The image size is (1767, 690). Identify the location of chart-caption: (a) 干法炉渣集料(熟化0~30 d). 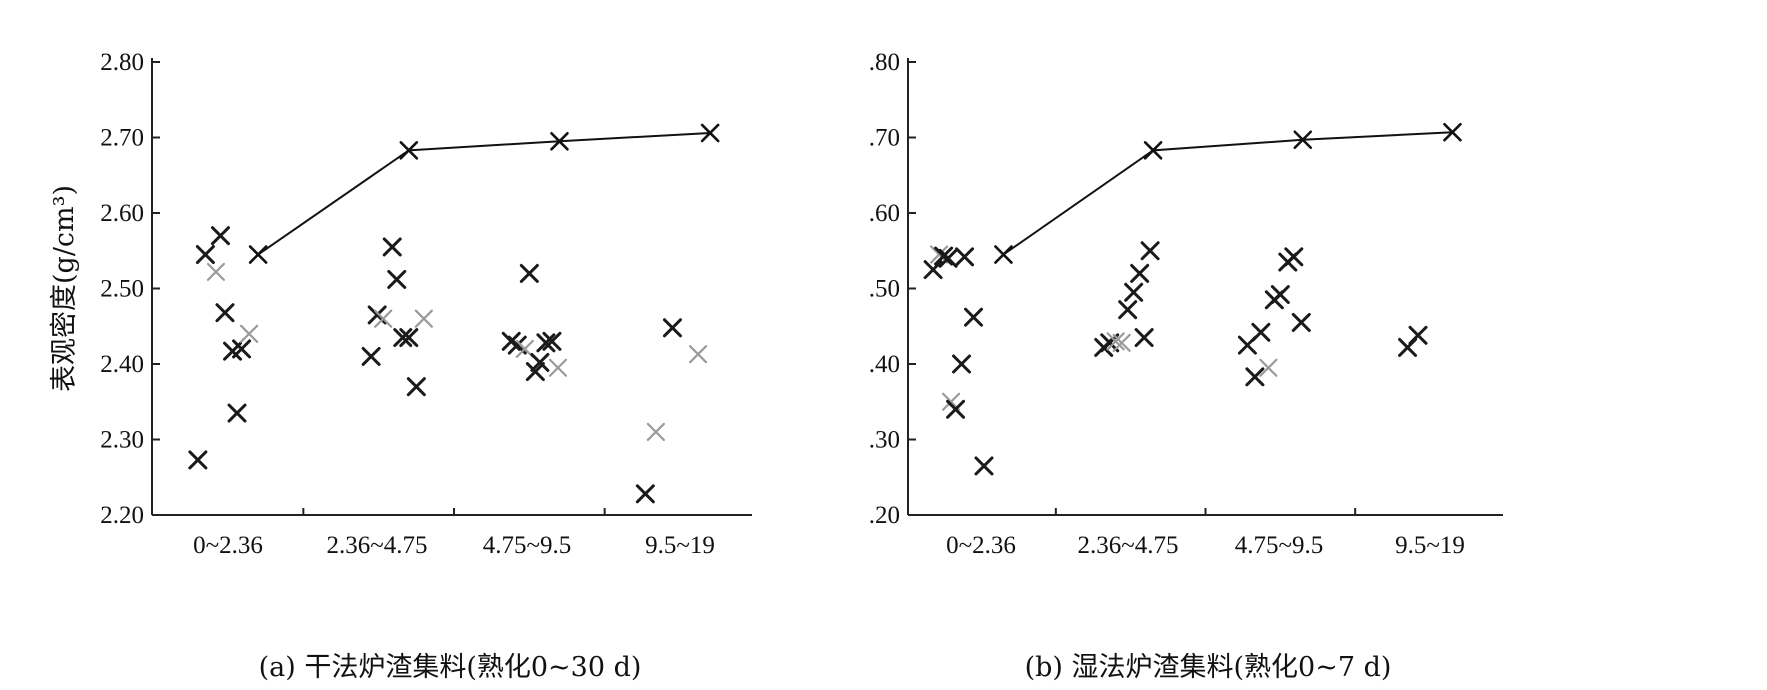
(450, 667).